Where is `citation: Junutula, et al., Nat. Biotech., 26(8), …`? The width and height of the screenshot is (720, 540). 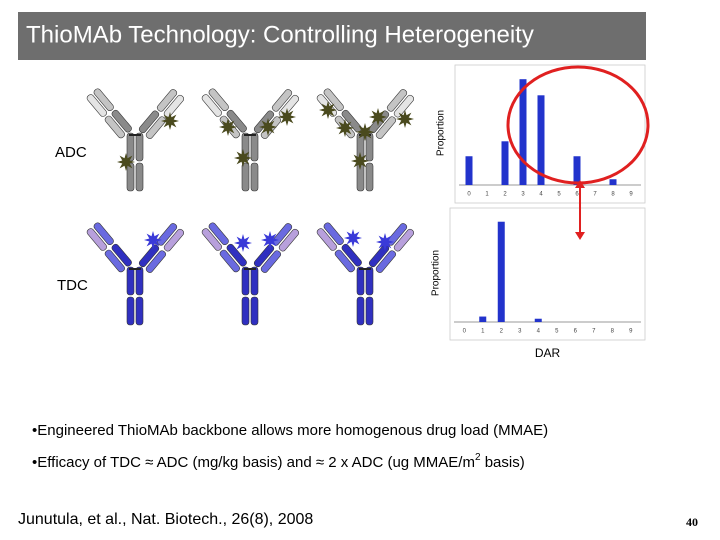
citation: Junutula, et al., Nat. Biotech., 26(8), … is located at coordinates (165, 519).